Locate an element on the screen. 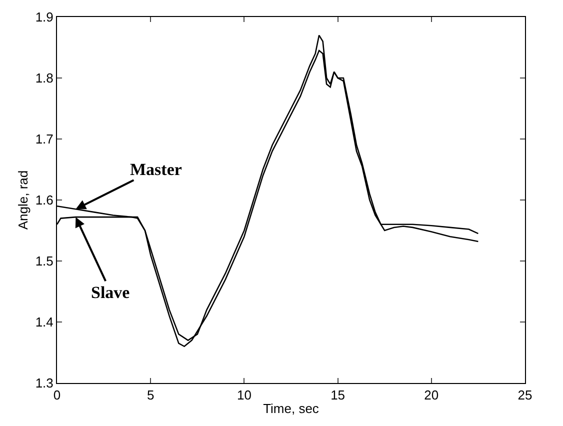 Image resolution: width=563 pixels, height=426 pixels. annotation: Slave is located at coordinates (110, 292).